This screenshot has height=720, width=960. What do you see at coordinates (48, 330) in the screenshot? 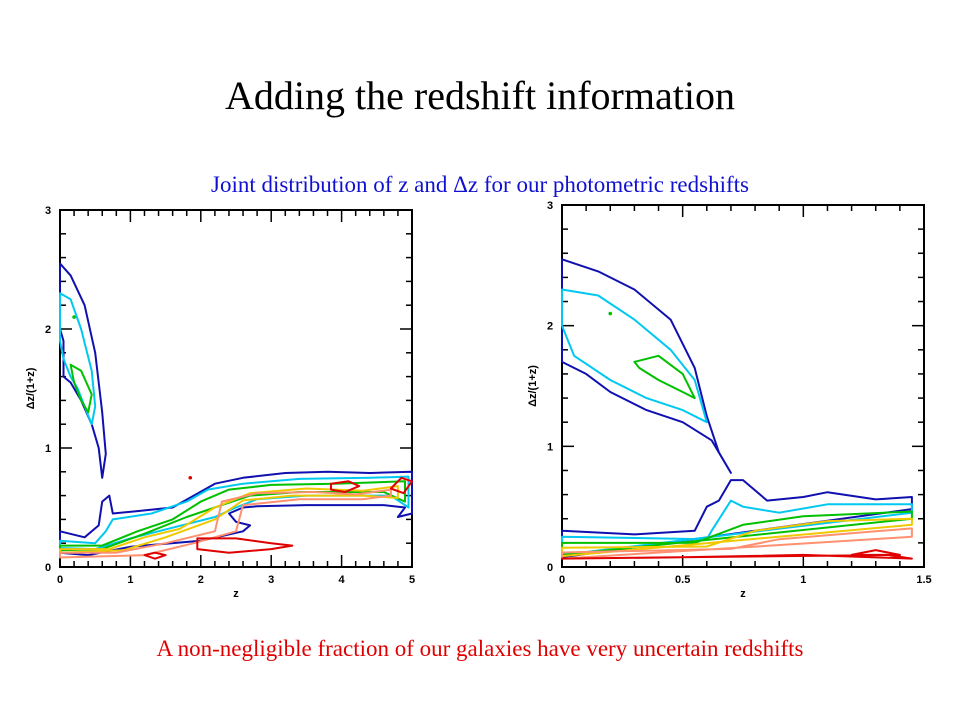
I see `y-tick-label-0-2: 2` at bounding box center [48, 330].